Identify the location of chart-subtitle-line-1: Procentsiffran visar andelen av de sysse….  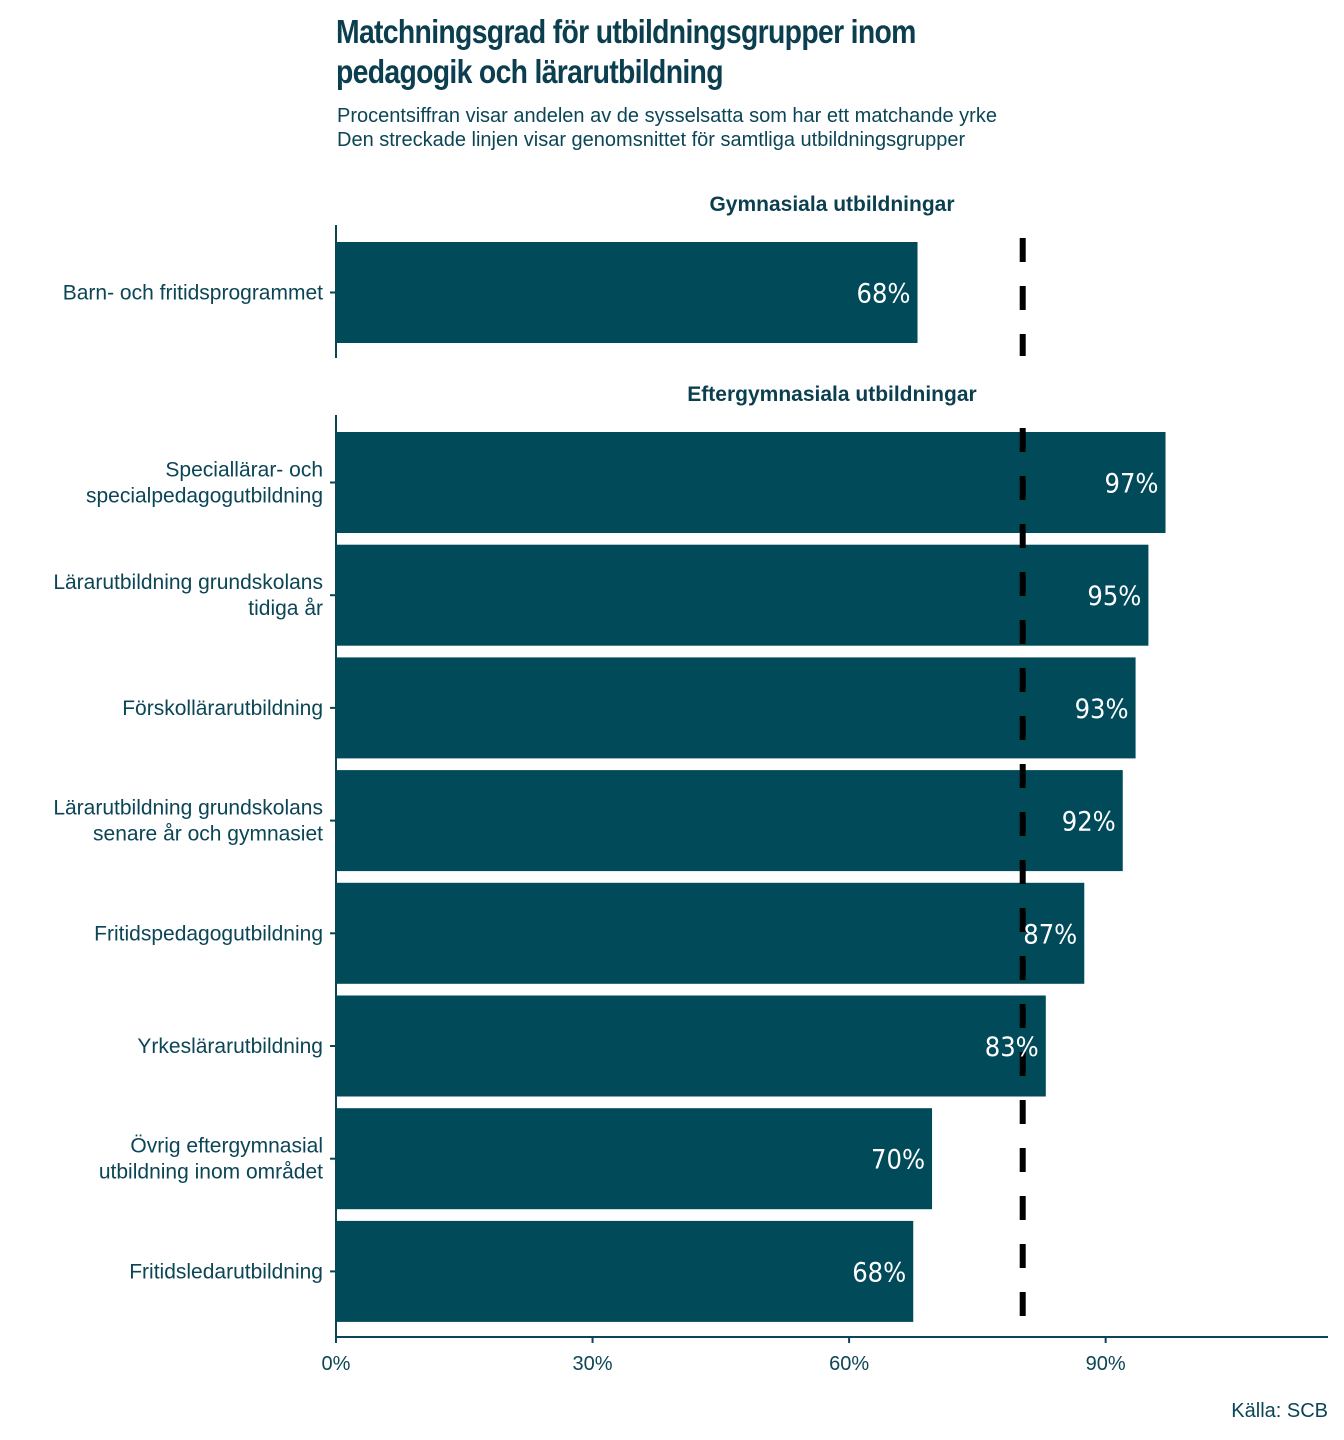
(667, 116).